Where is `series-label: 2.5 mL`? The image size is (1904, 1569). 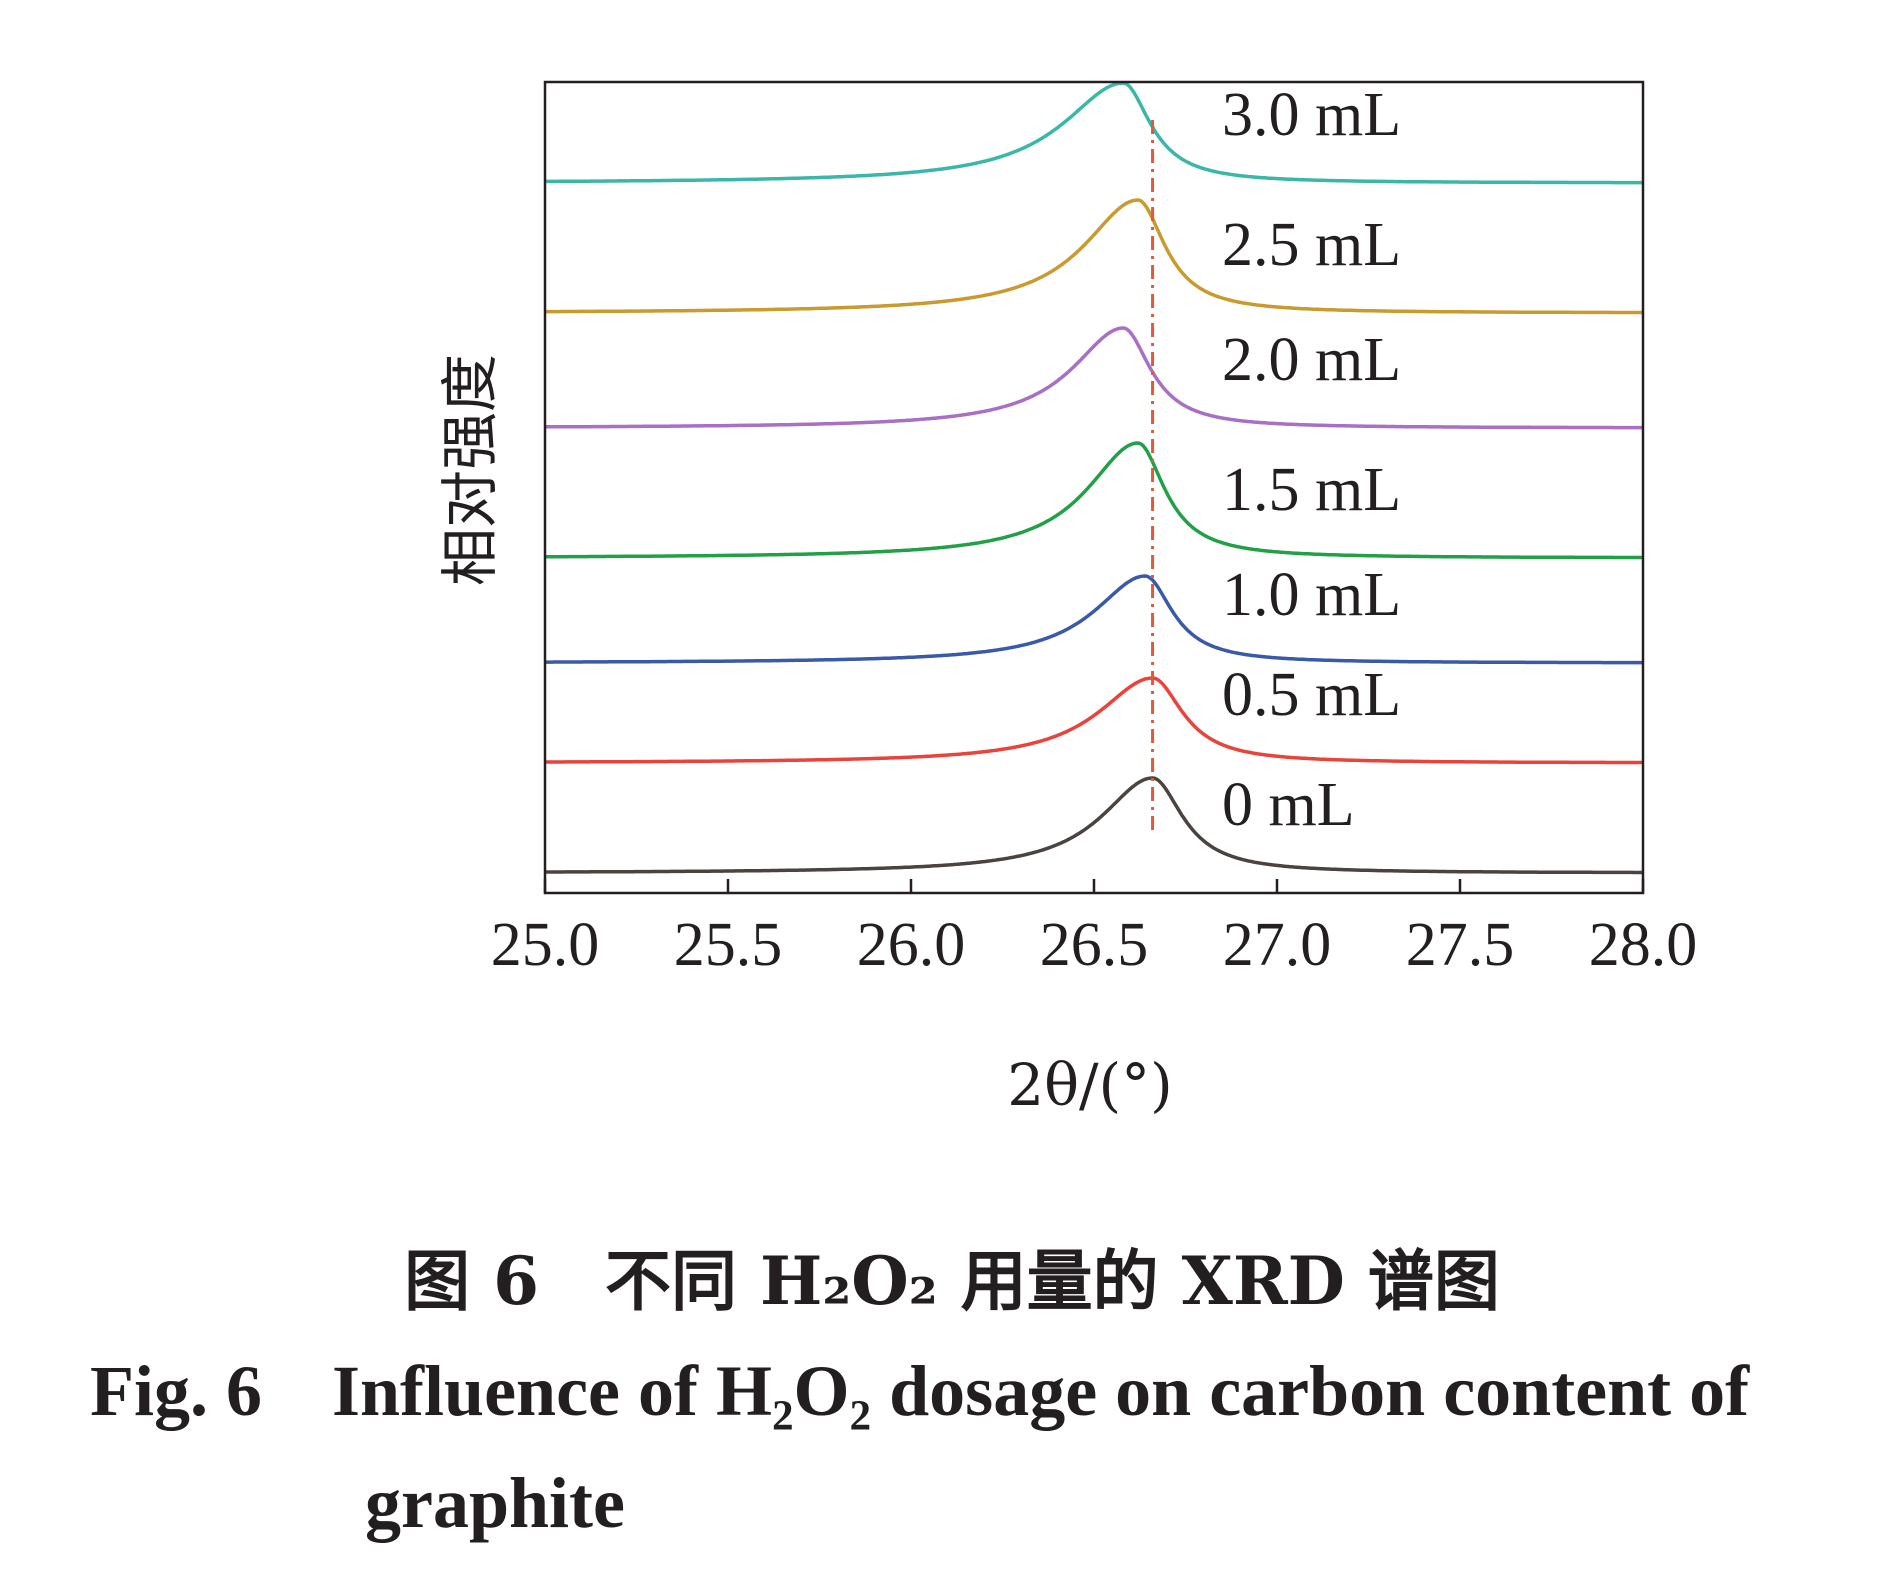 series-label: 2.5 mL is located at coordinates (1311, 245).